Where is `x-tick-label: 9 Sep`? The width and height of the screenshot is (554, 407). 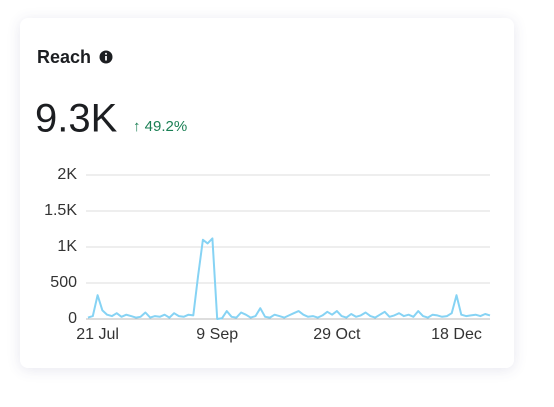
x-tick-label: 9 Sep is located at coordinates (217, 334).